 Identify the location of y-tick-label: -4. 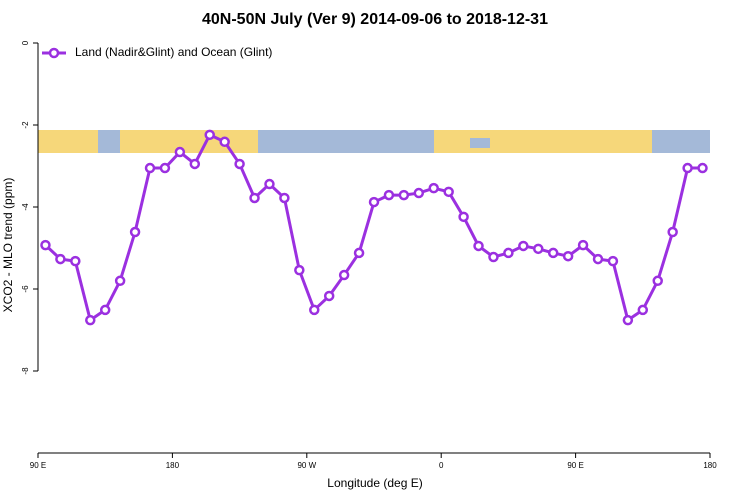
(25, 207).